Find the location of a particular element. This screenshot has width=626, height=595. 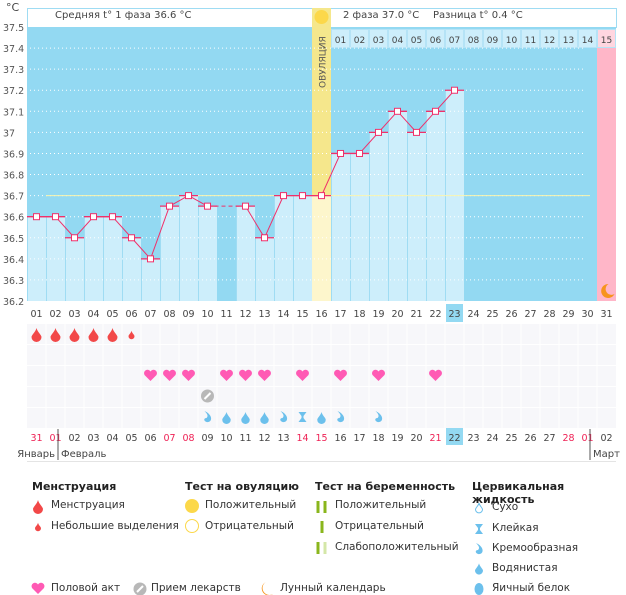

cycle-day-label: 22 is located at coordinates (435, 314).